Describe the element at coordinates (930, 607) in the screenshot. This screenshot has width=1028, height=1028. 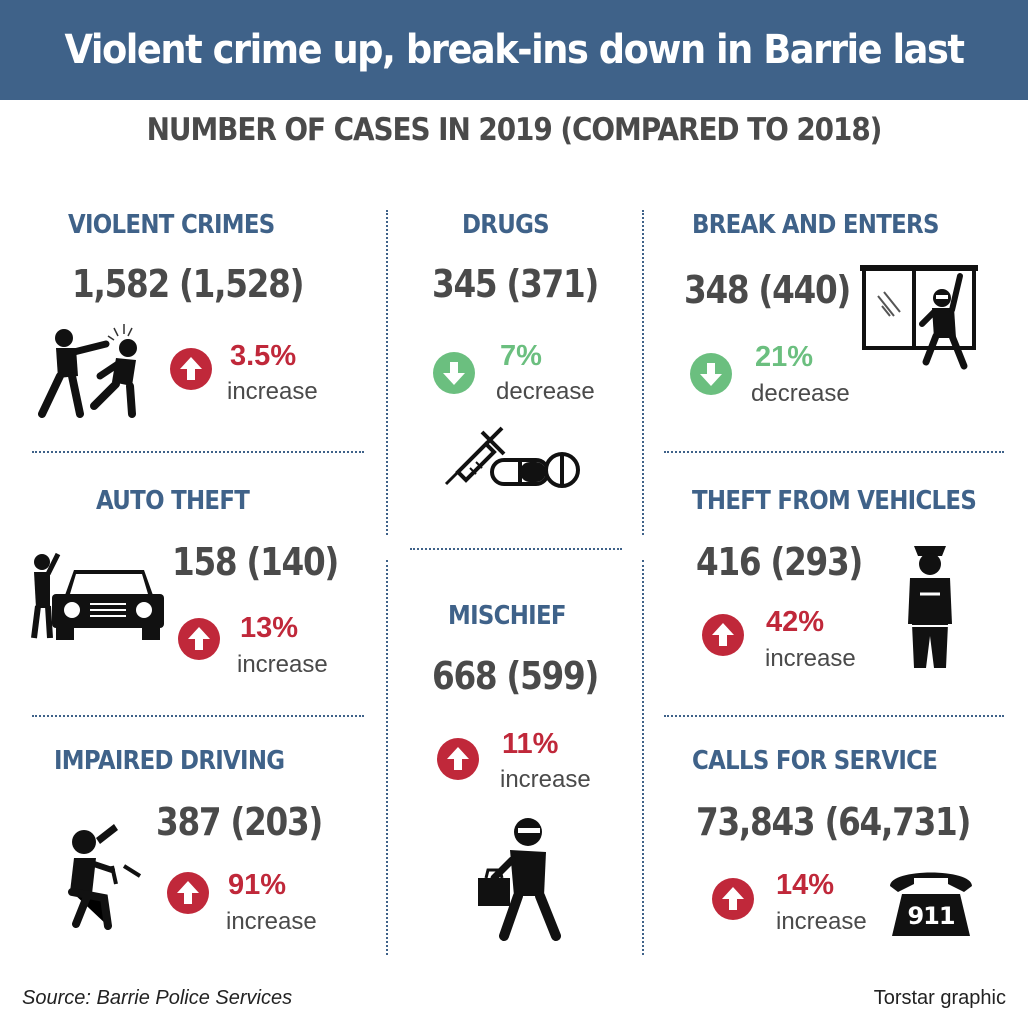
I see `police-officer-icon` at that location.